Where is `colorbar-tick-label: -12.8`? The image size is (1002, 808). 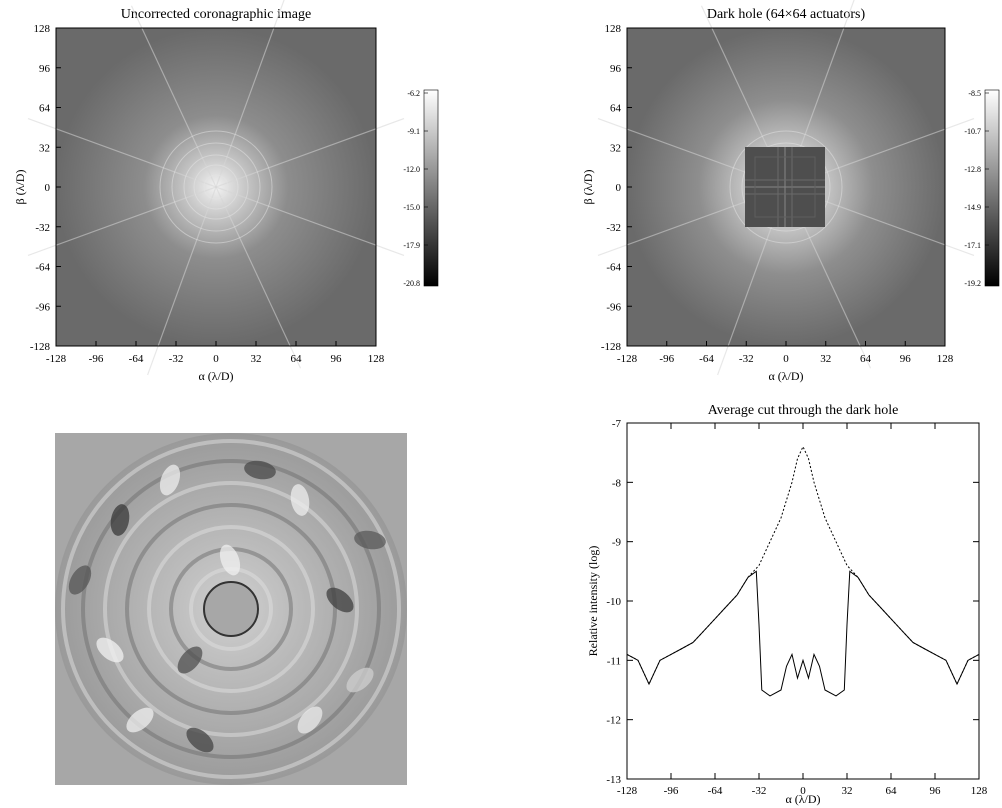 colorbar-tick-label: -12.8 is located at coordinates (972, 169).